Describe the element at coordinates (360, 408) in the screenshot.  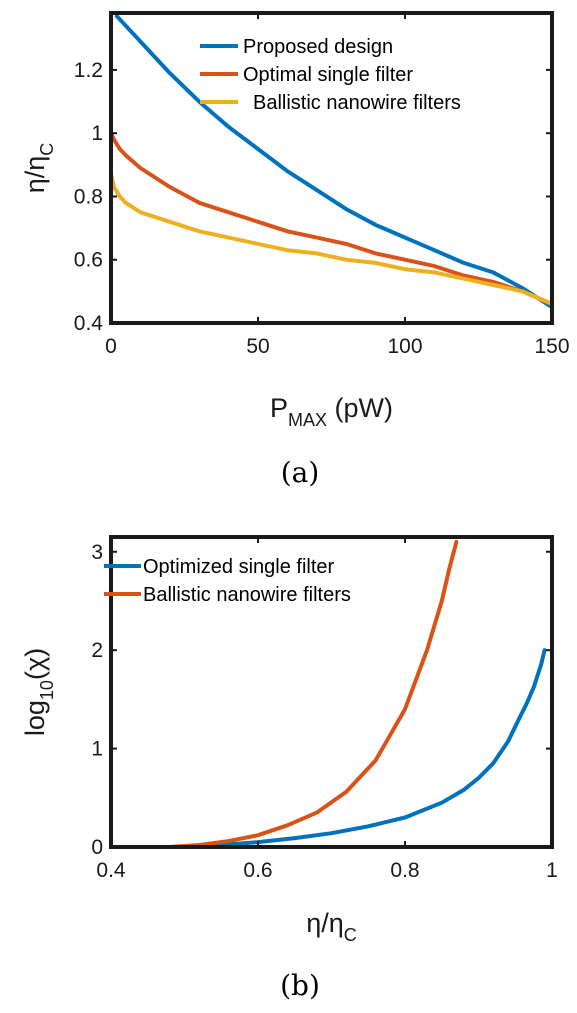
I see `x-axis-label-suffix: (pW)` at that location.